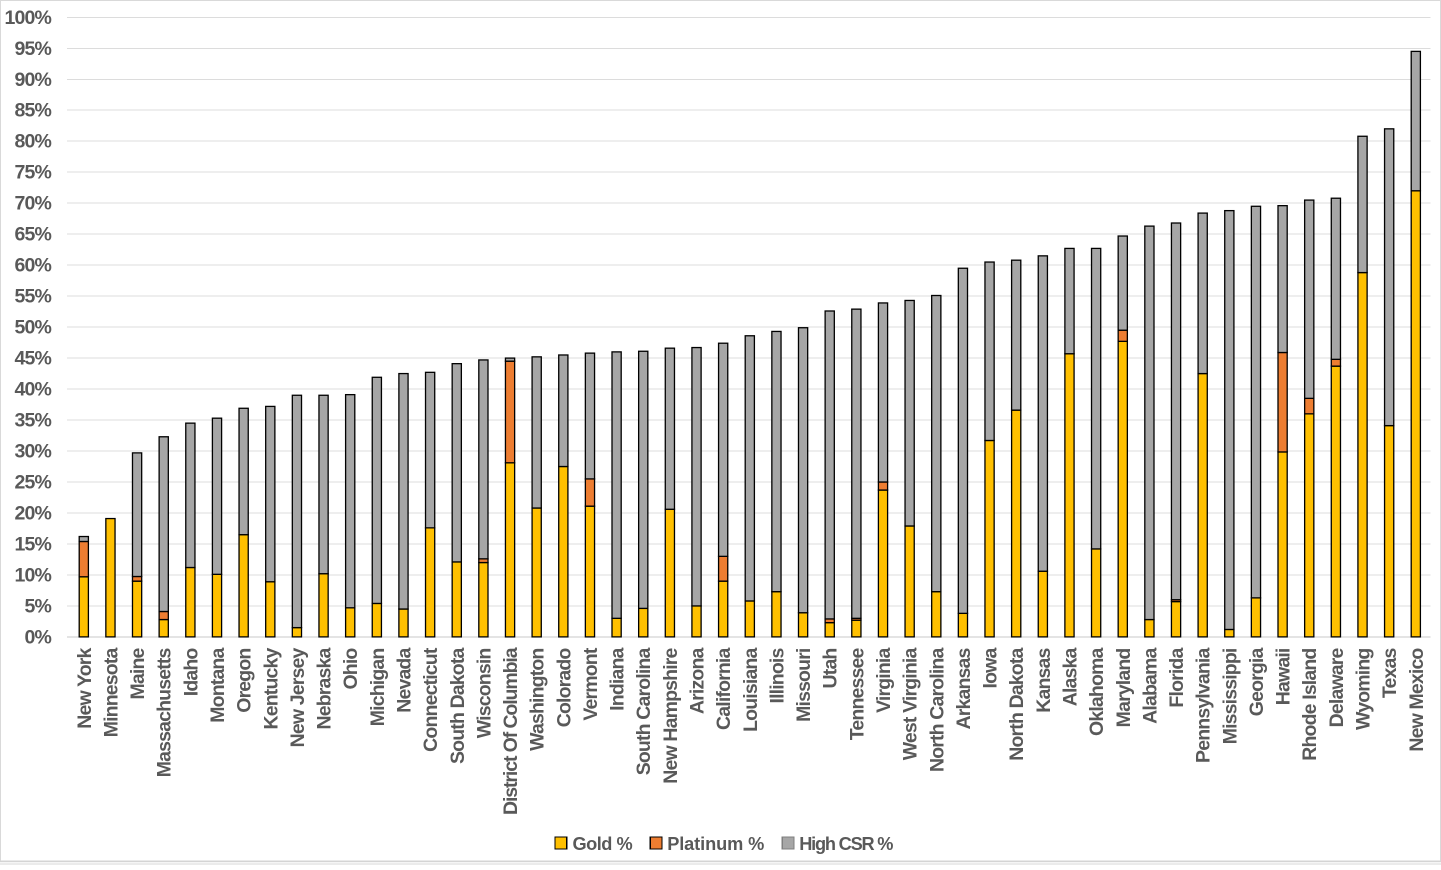 The image size is (1441, 870). What do you see at coordinates (484, 694) in the screenshot?
I see `svg-text: Wisconsin` at bounding box center [484, 694].